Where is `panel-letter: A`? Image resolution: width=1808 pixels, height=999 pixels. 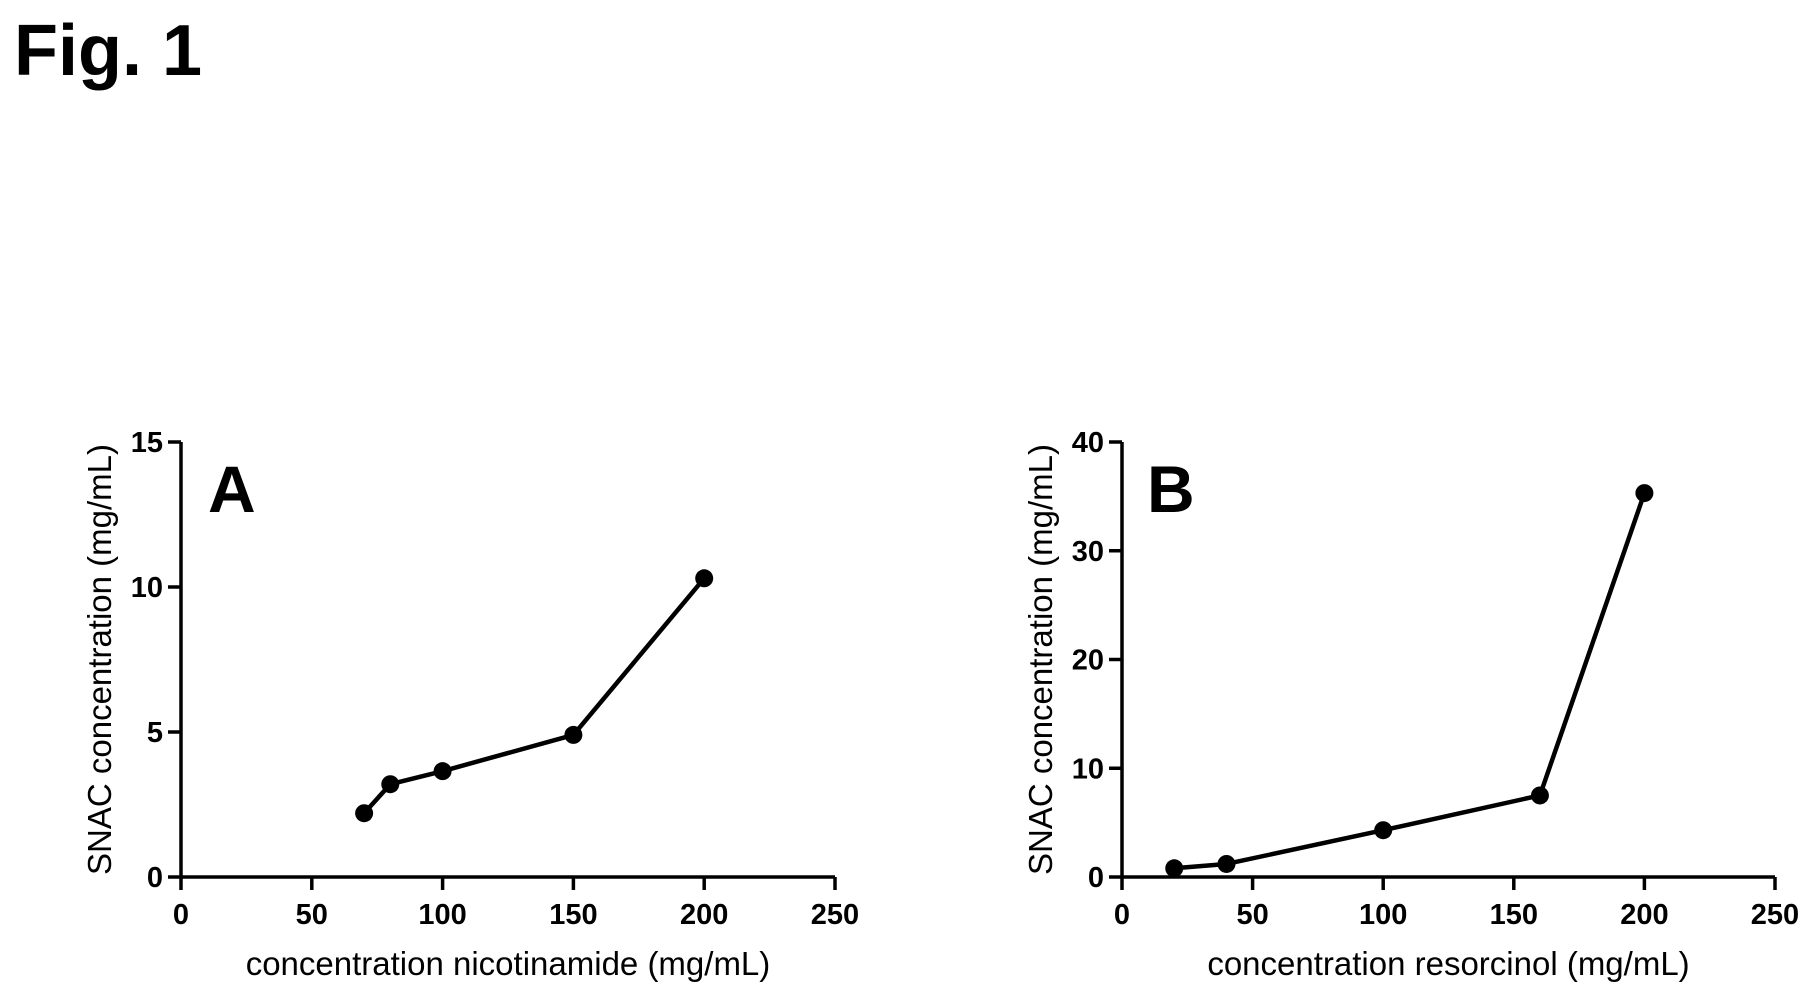 panel-letter: A is located at coordinates (232, 489).